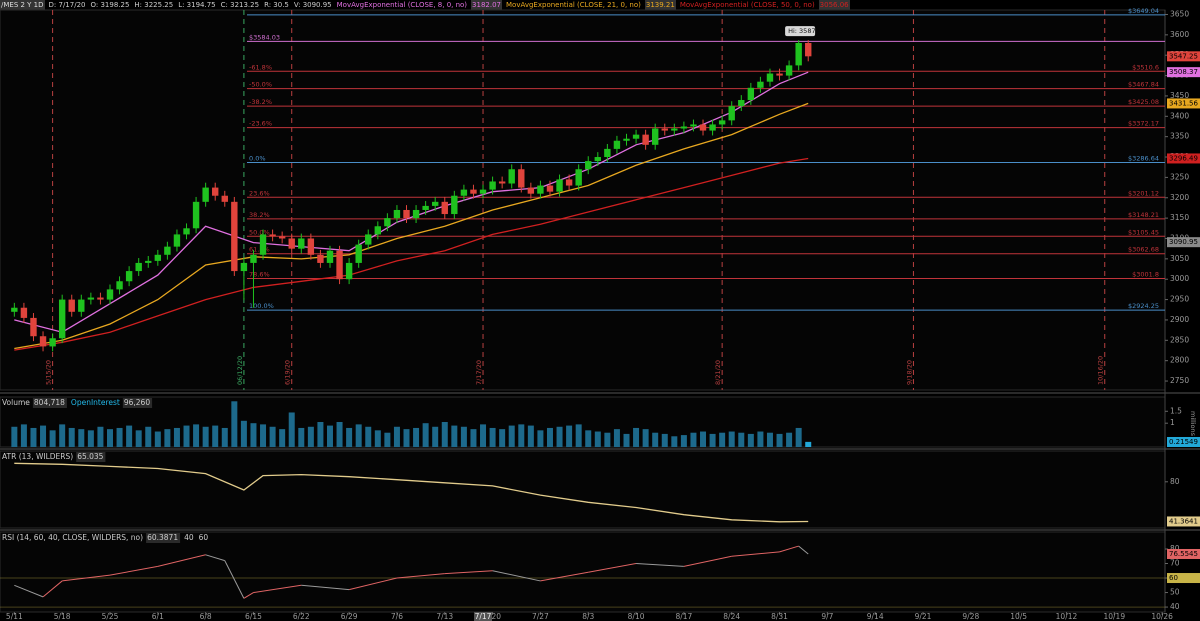  What do you see at coordinates (483, 616) in the screenshot?
I see `cursor-date: 7/17` at bounding box center [483, 616].